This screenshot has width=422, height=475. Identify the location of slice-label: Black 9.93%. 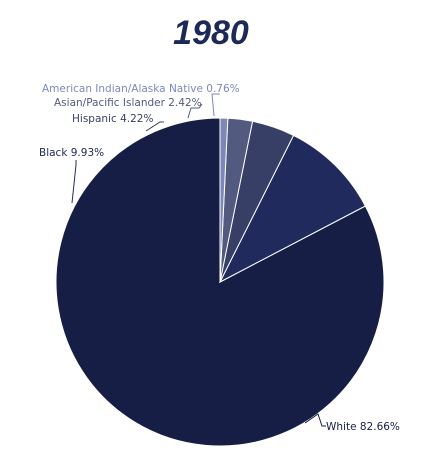
(71, 153).